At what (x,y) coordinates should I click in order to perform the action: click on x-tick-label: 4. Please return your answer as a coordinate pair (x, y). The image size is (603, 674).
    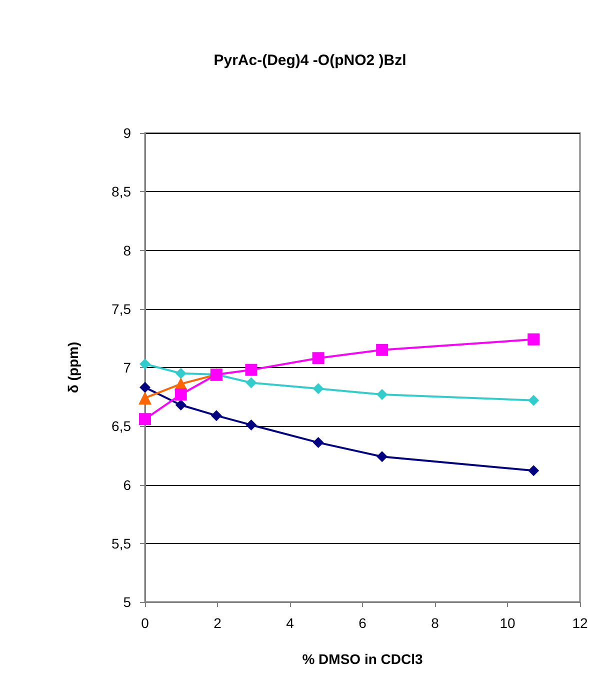
    Looking at the image, I should click on (290, 623).